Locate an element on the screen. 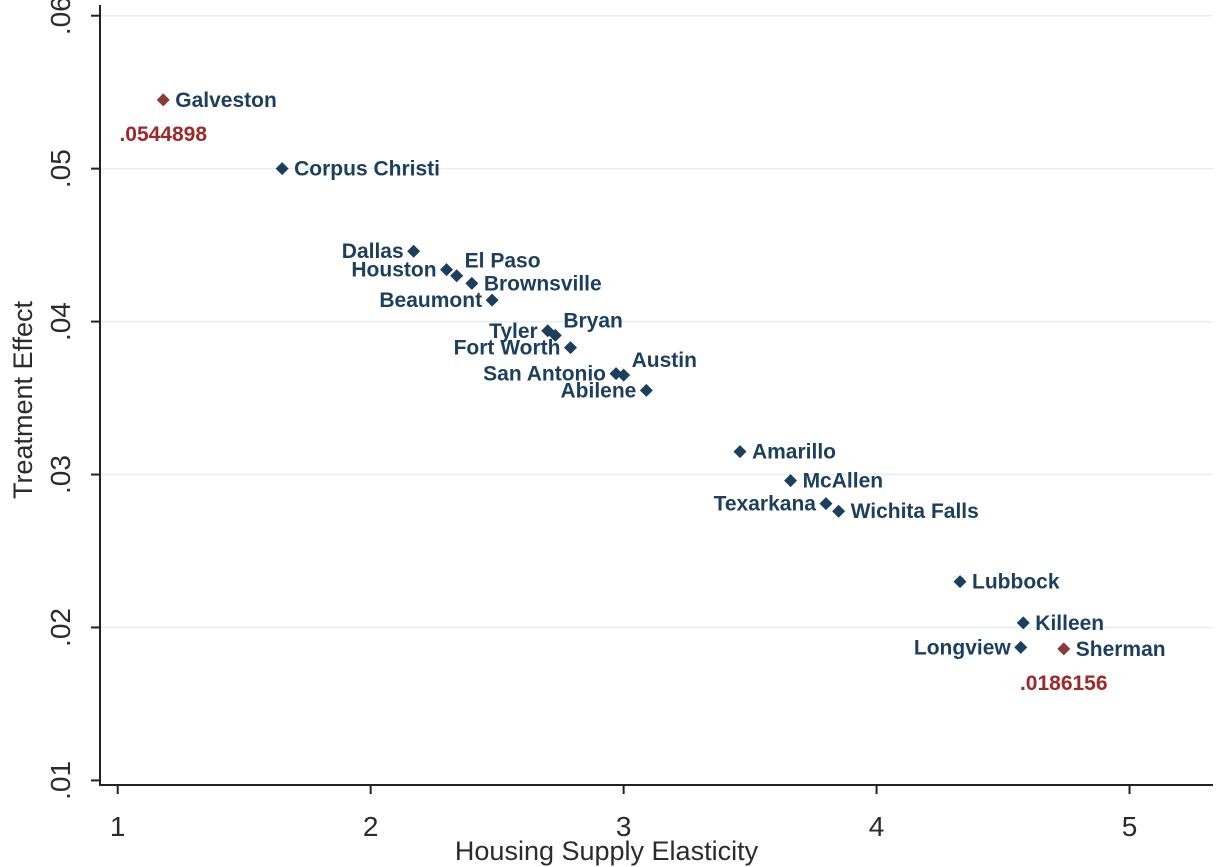  x-axis-title: Housing Supply Elasticity is located at coordinates (607, 851).